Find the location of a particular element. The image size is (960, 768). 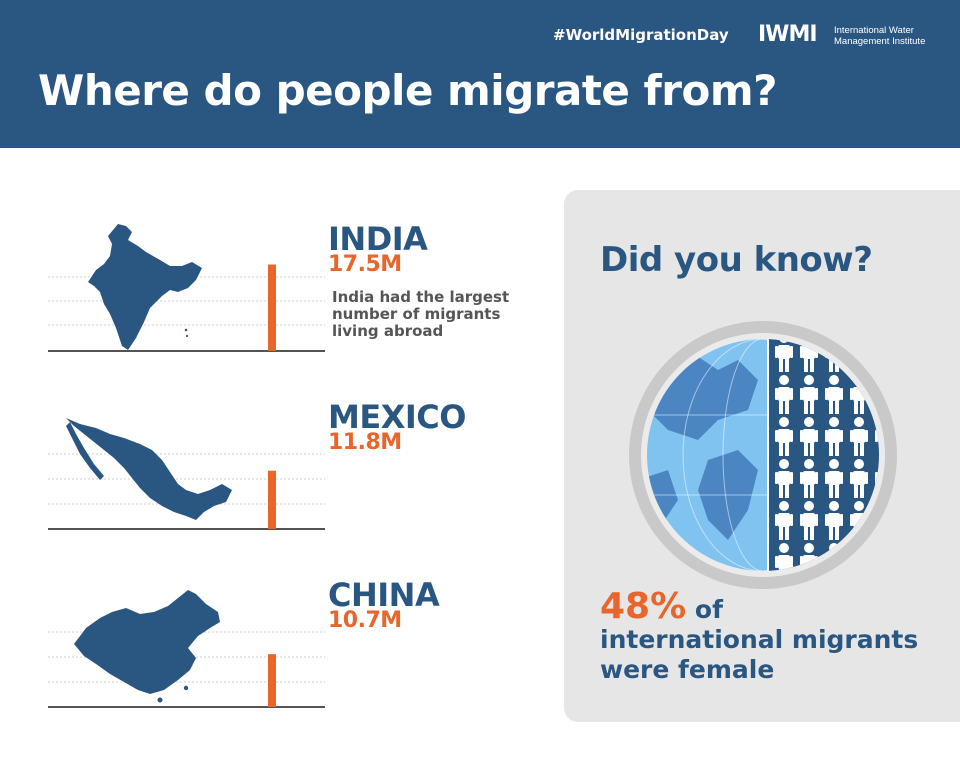

fact-text: international migrants were female is located at coordinates (759, 654).